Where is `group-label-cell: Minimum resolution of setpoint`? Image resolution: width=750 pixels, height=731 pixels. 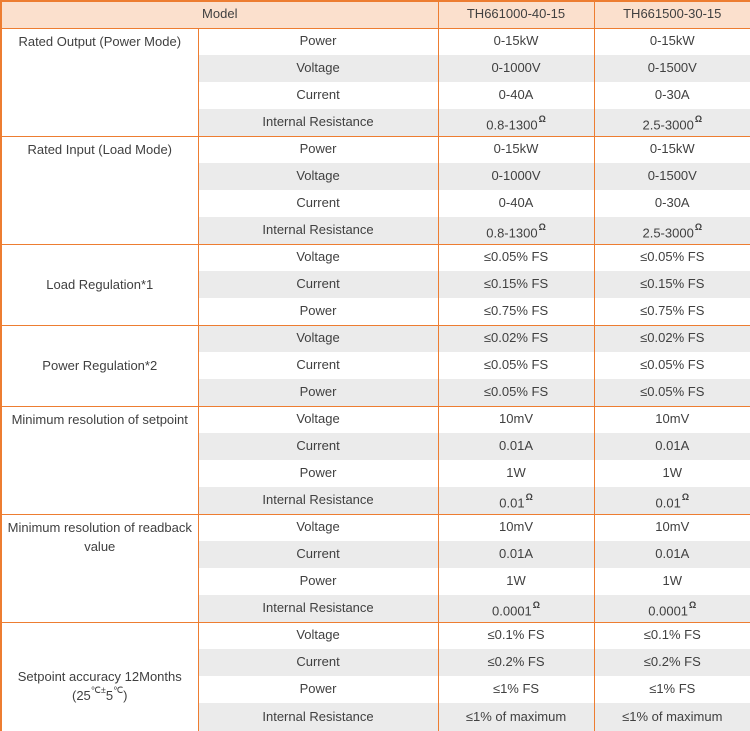
group-label-cell: Minimum resolution of setpoint is located at coordinates (99, 459).